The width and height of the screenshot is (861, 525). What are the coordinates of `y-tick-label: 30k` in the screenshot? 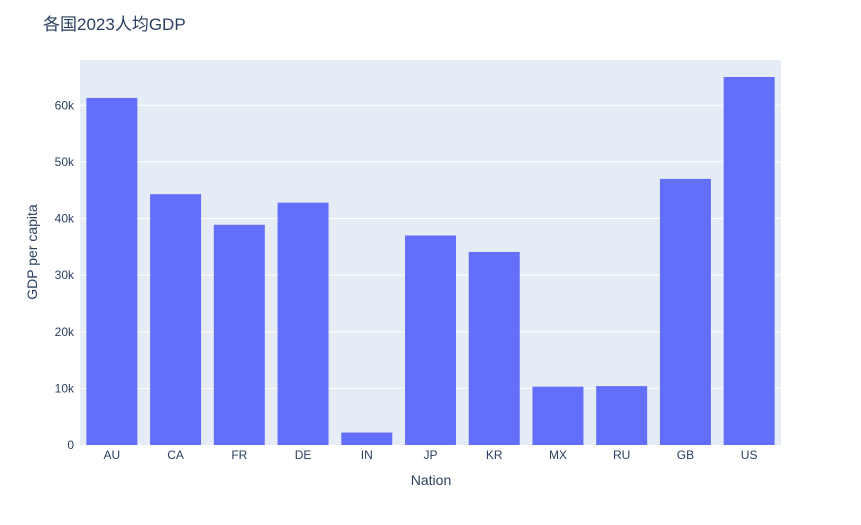 It's located at (65, 275).